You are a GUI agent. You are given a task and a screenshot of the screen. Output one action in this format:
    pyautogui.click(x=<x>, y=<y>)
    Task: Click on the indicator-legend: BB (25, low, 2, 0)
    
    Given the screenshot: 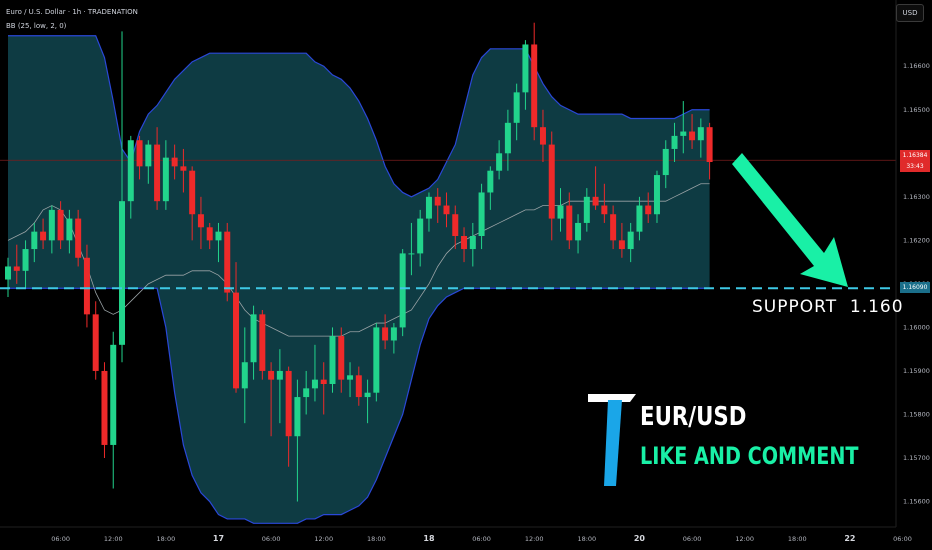 What is the action you would take?
    pyautogui.click(x=36, y=26)
    